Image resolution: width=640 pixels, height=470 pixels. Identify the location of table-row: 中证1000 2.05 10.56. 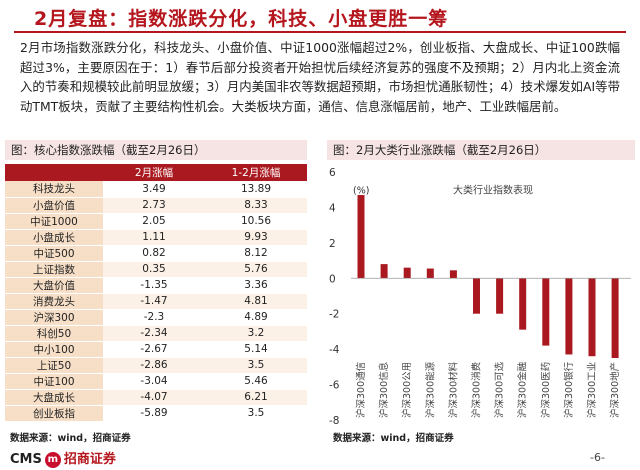
(156, 221).